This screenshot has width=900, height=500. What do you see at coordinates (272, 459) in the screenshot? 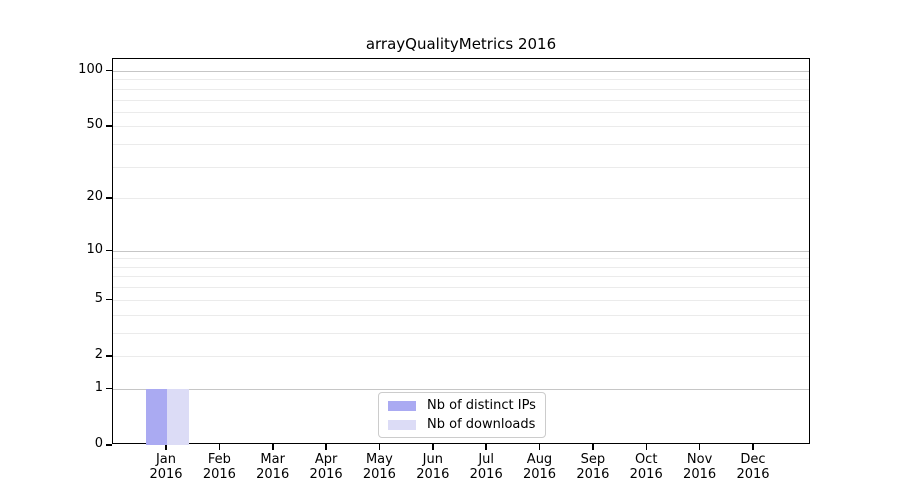
I see `x-tick-label-line: Mar` at bounding box center [272, 459].